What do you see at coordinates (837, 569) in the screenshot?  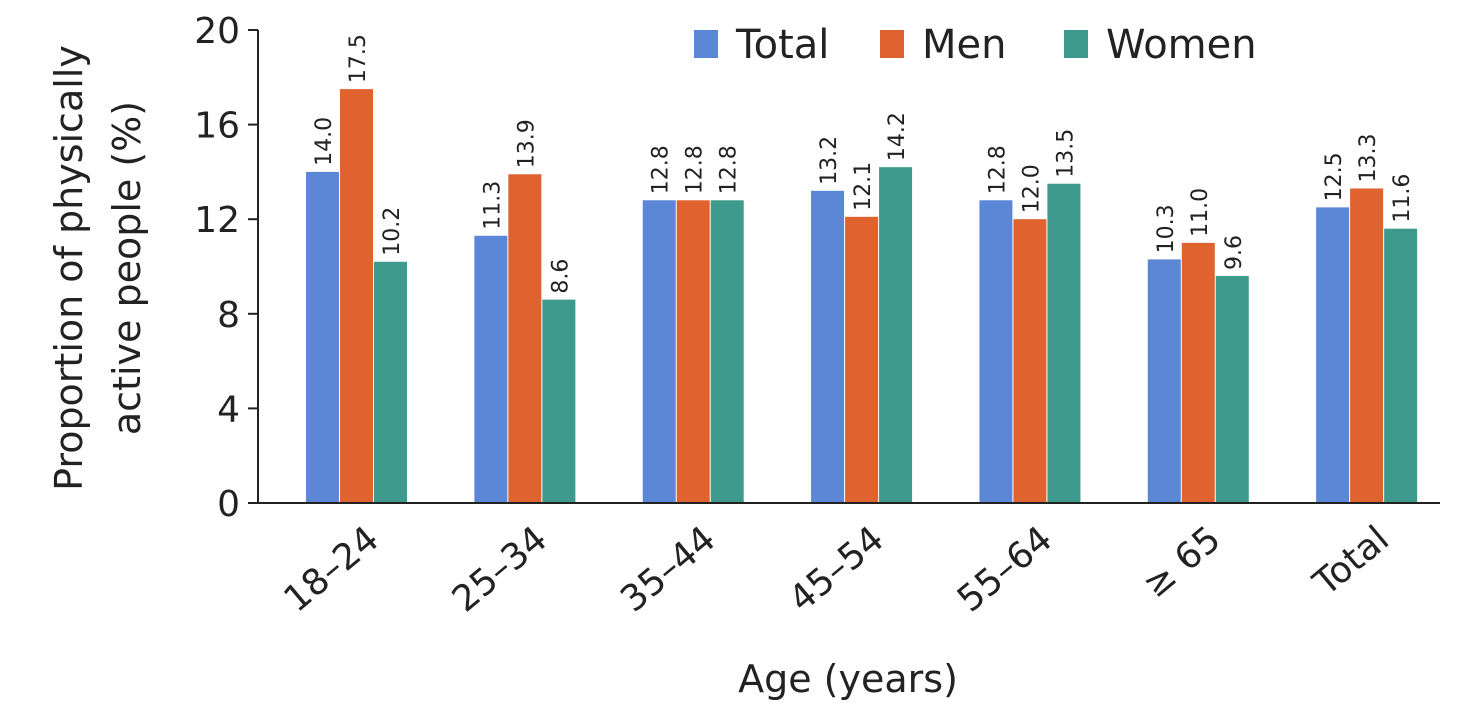 I see `x-tick-label: 45–54` at bounding box center [837, 569].